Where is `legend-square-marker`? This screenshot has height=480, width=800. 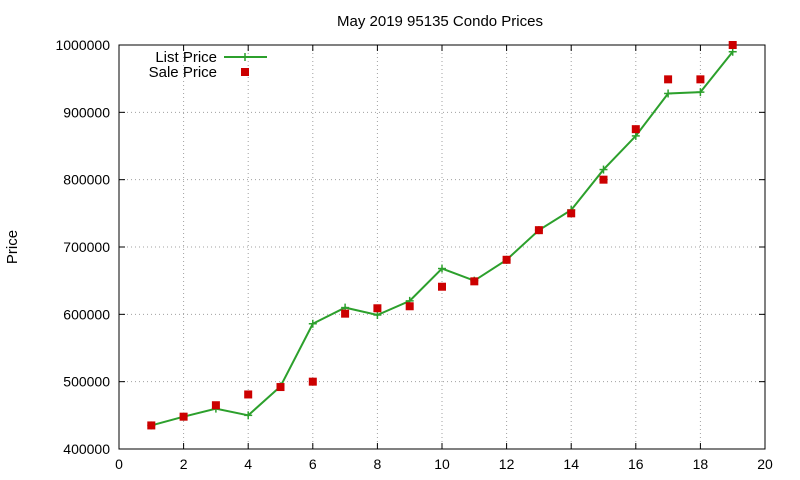
legend-square-marker is located at coordinates (245, 72).